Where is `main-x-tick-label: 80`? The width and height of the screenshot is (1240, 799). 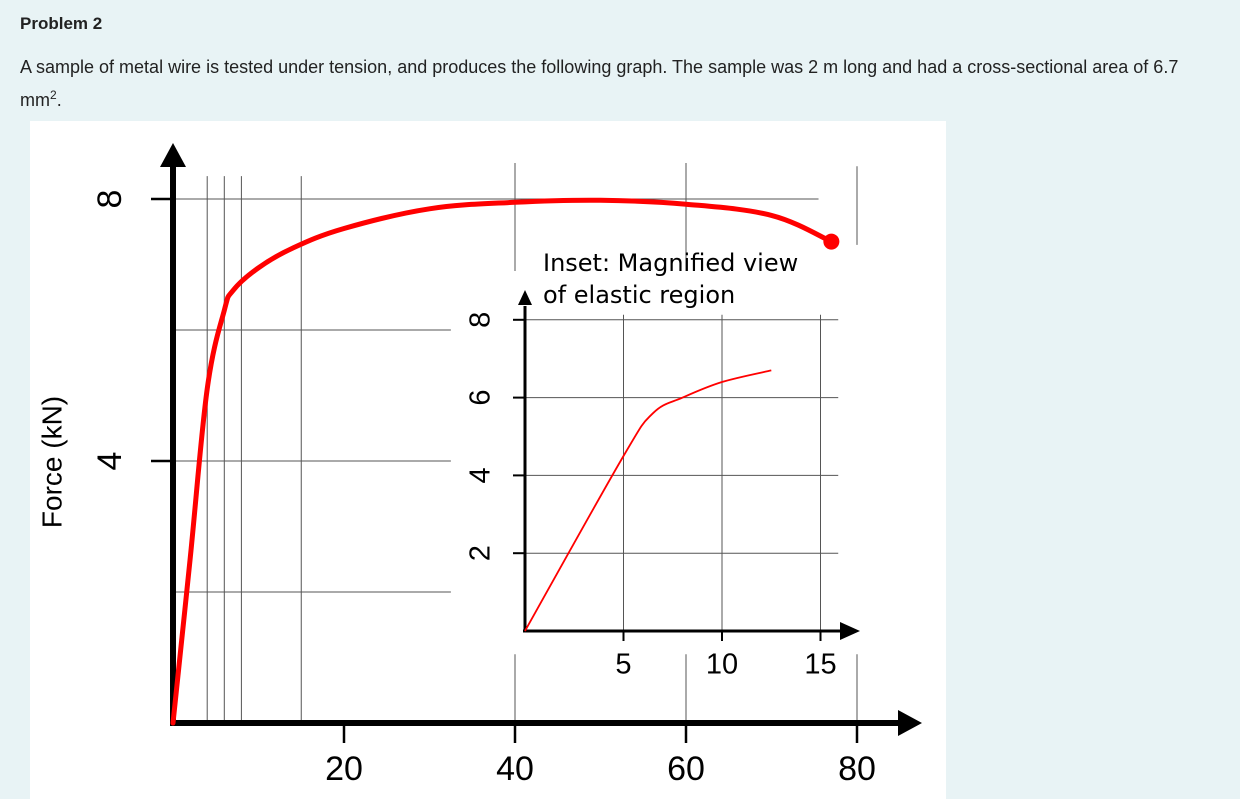
main-x-tick-label: 80 is located at coordinates (857, 769).